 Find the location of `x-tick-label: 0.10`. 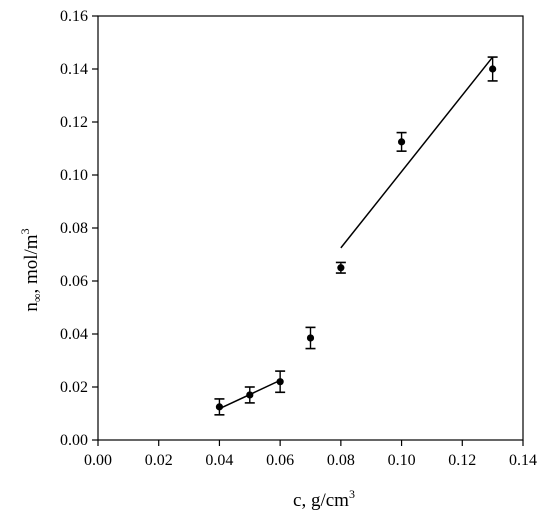

x-tick-label: 0.10 is located at coordinates (402, 460).